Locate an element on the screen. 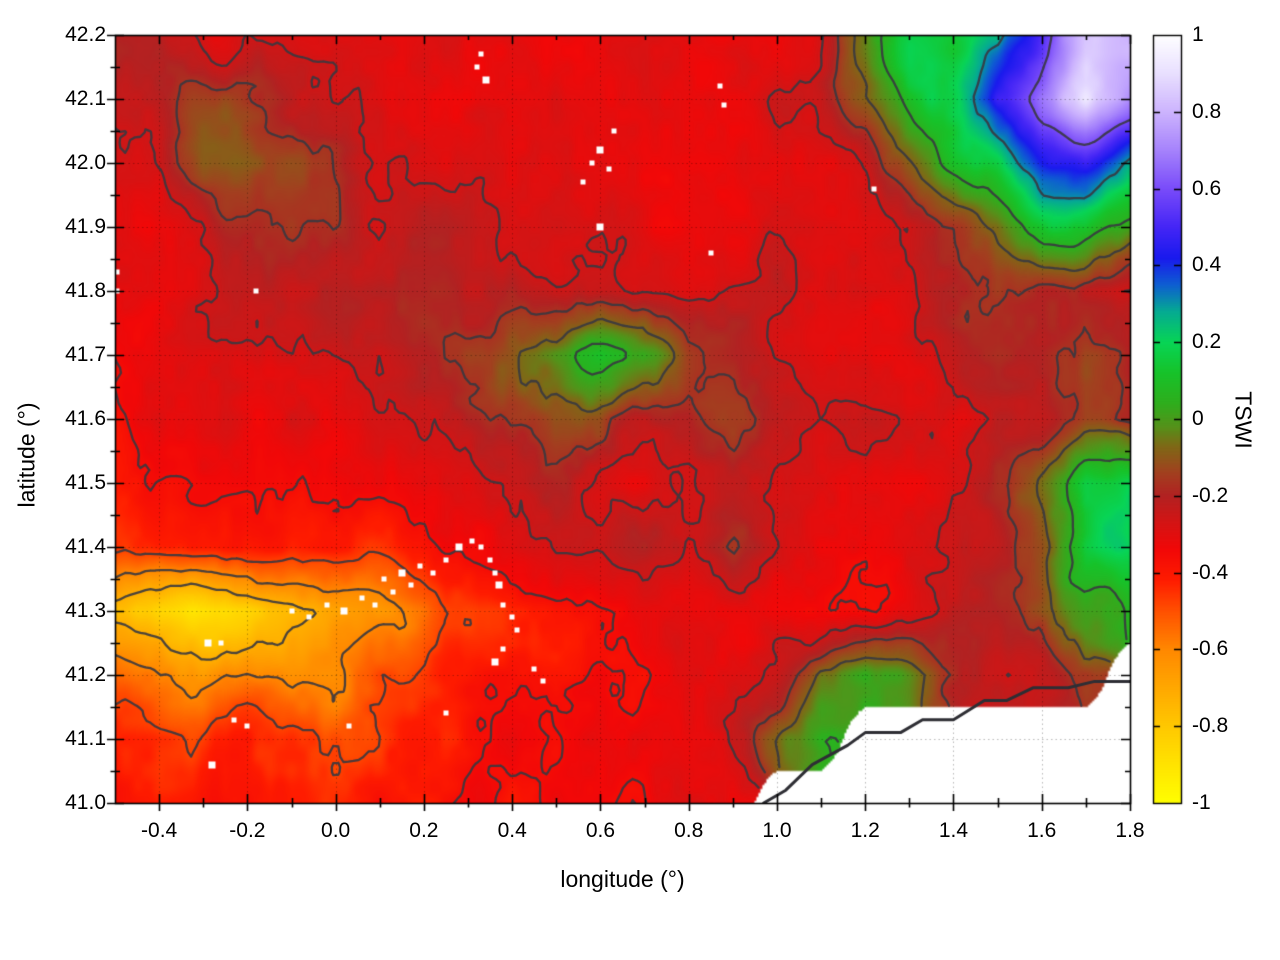  y-tick-label: 41.7 is located at coordinates (85, 354).